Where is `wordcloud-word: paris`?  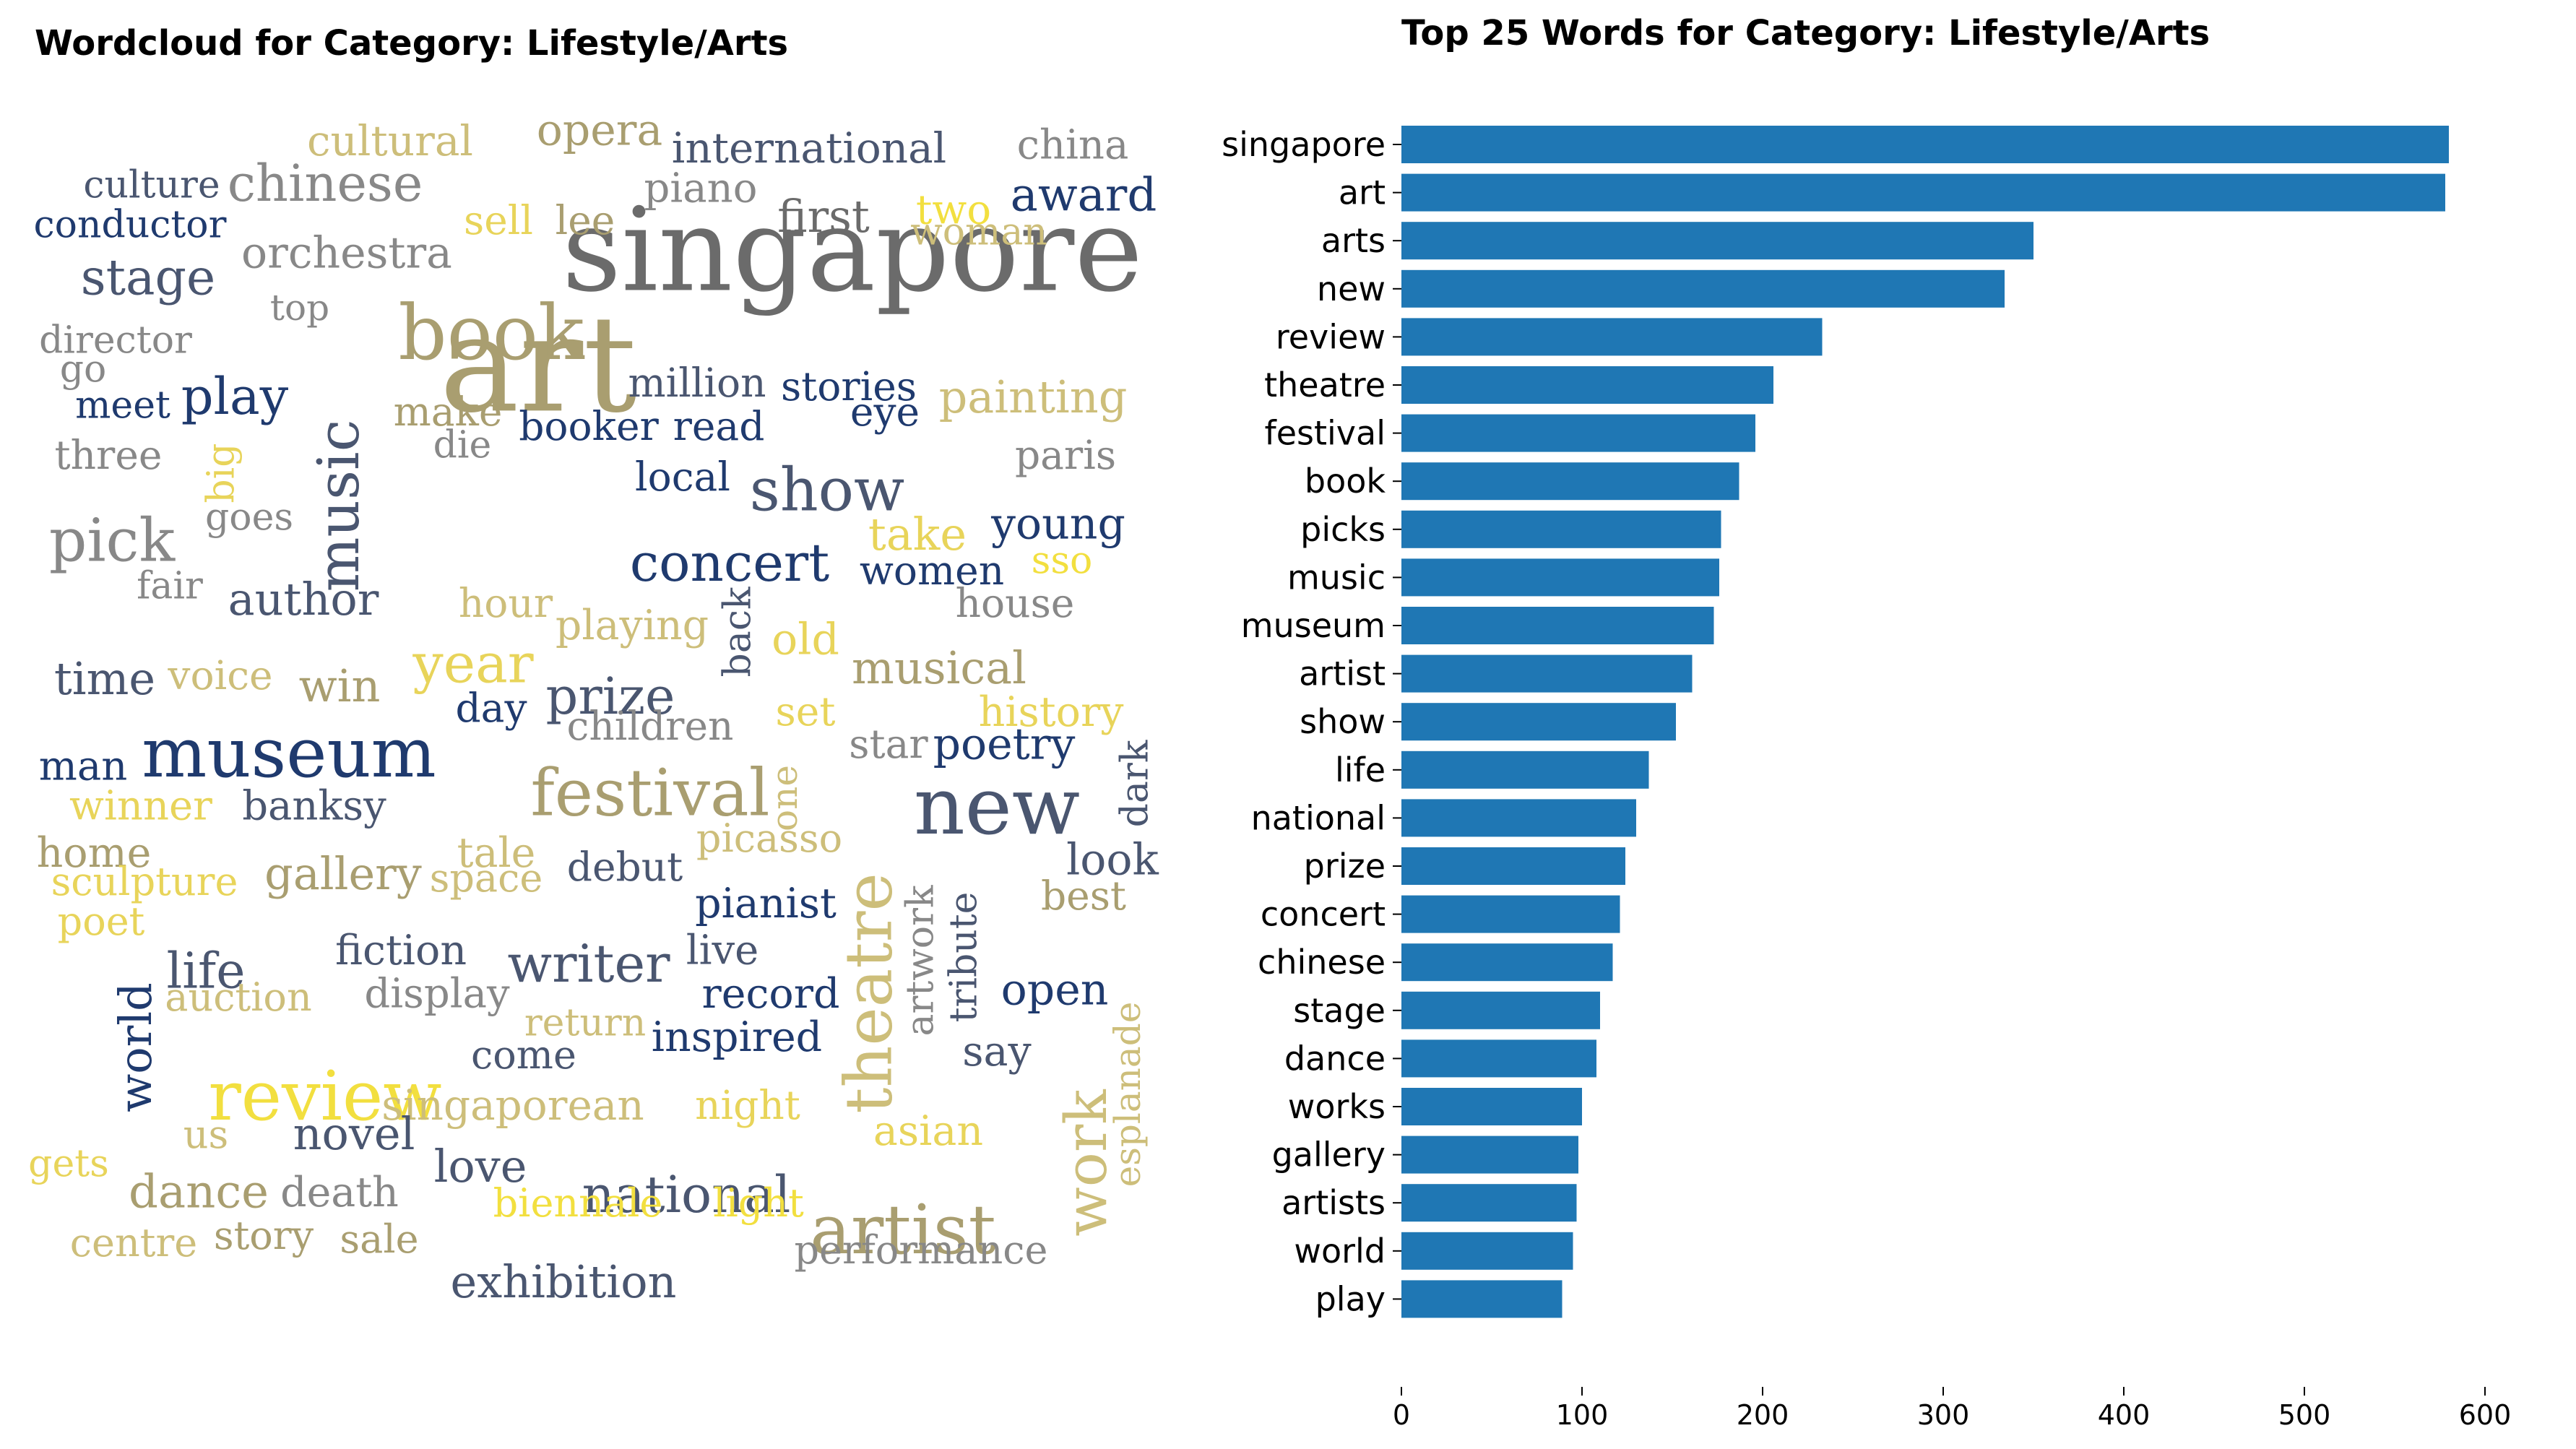 wordcloud-word: paris is located at coordinates (1065, 455).